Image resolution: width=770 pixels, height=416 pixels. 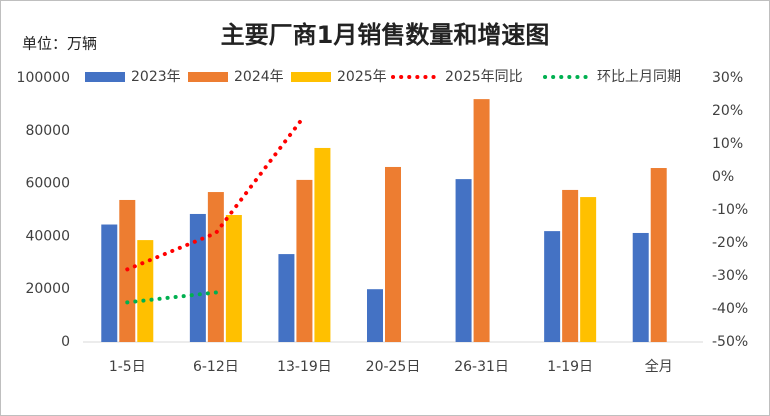 I want to click on y2-tick-label: 0%, so click(x=723, y=177).